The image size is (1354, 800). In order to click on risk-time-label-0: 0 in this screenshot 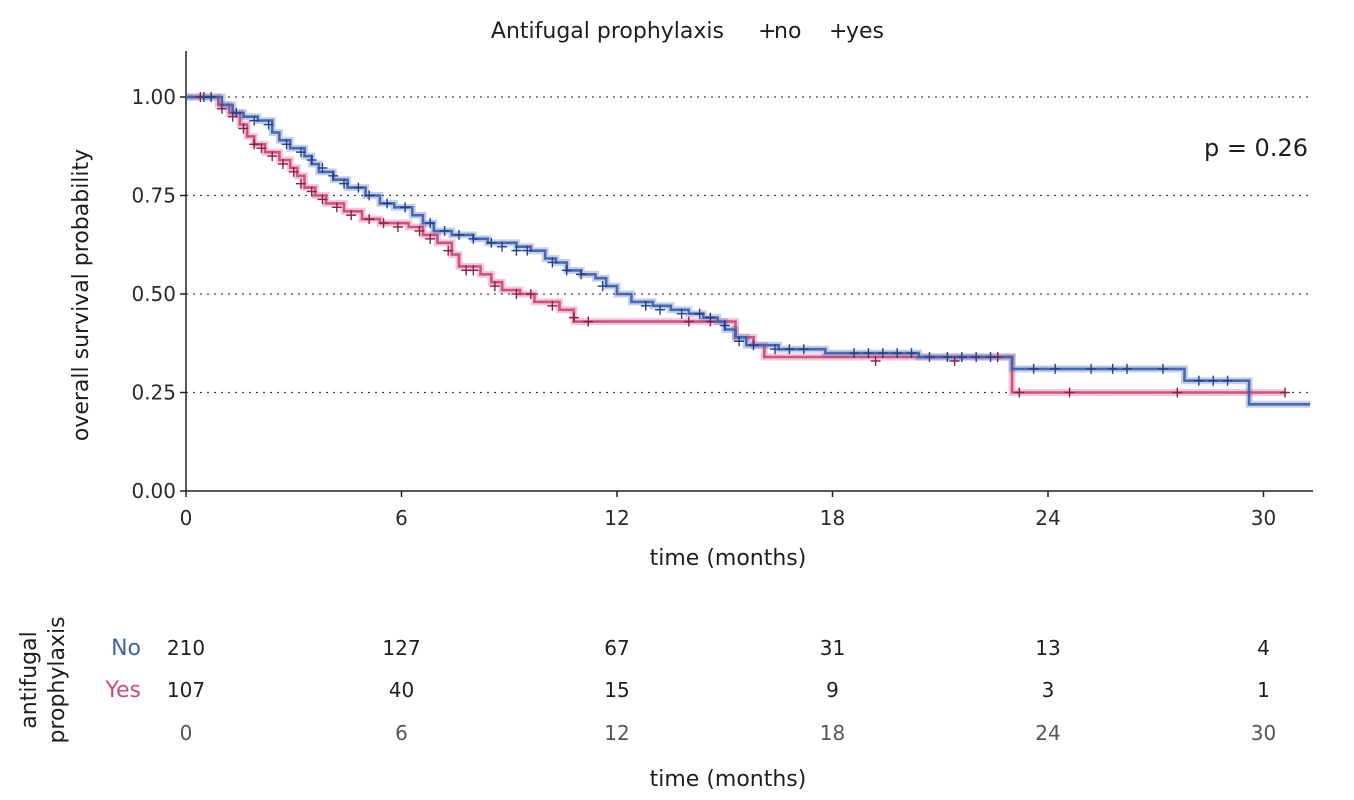, I will do `click(186, 733)`.